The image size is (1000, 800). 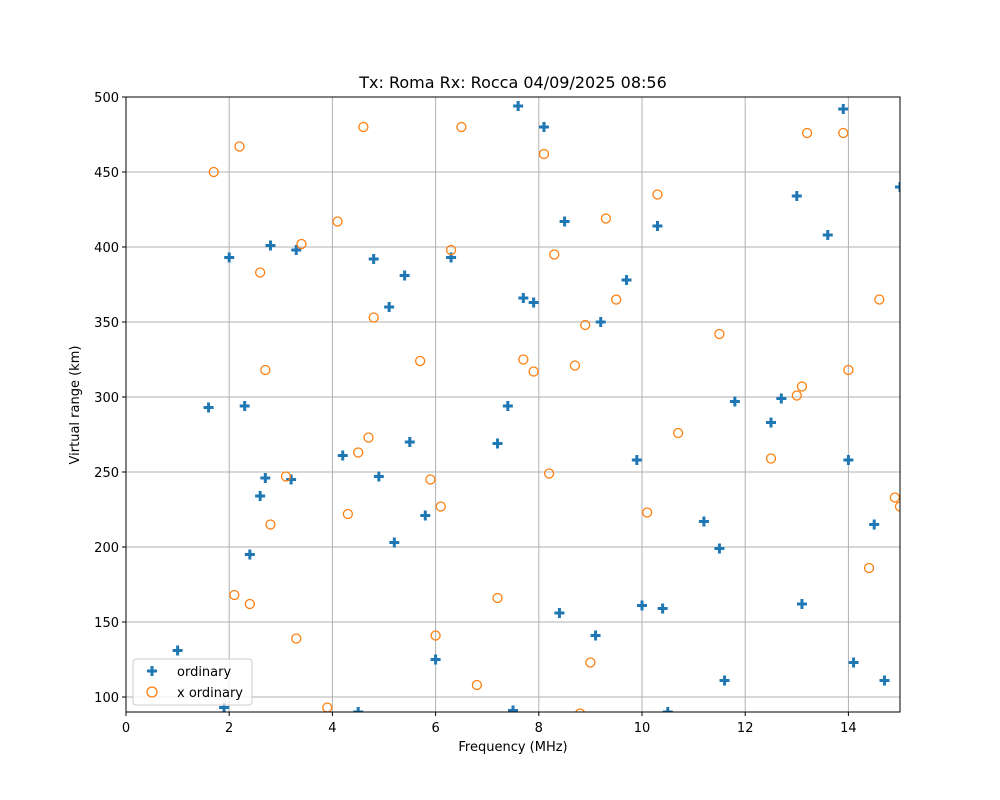 What do you see at coordinates (106, 548) in the screenshot?
I see `y-tick-label: 200` at bounding box center [106, 548].